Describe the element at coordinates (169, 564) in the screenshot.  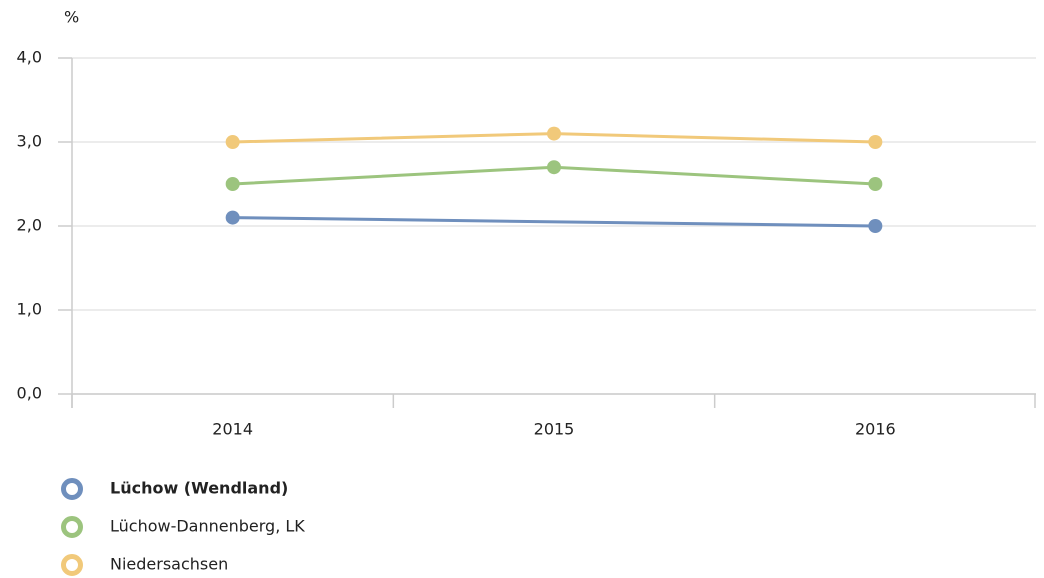
I see `legend-label: Niedersachsen` at that location.